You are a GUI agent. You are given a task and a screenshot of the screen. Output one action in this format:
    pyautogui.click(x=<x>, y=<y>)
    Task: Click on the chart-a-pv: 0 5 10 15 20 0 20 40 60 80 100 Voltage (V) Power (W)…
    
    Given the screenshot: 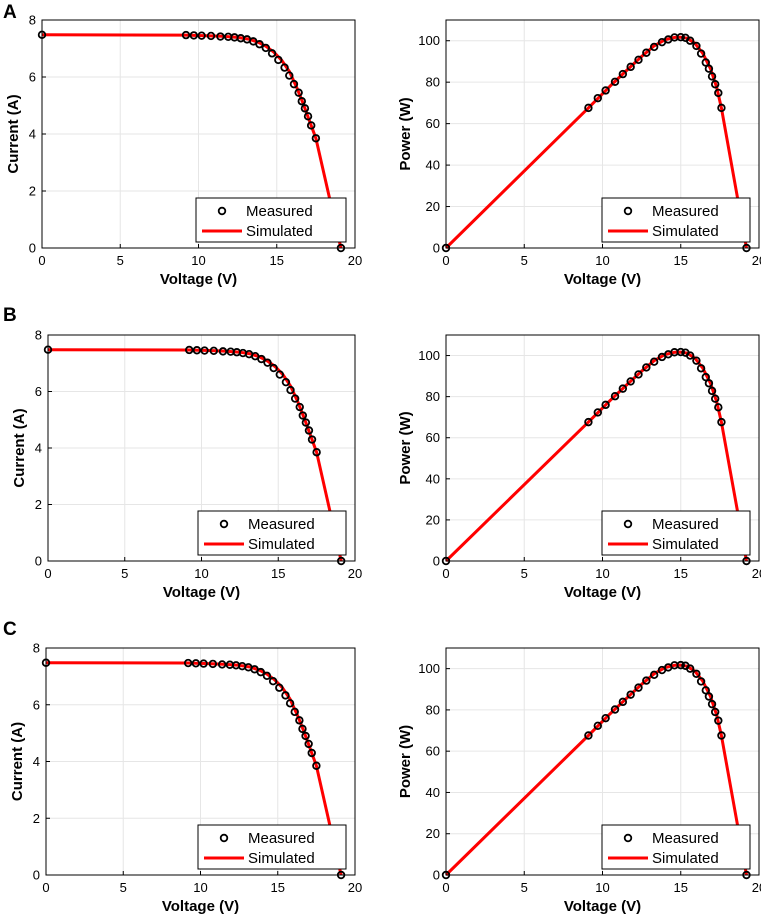 What is the action you would take?
    pyautogui.click(x=579, y=153)
    